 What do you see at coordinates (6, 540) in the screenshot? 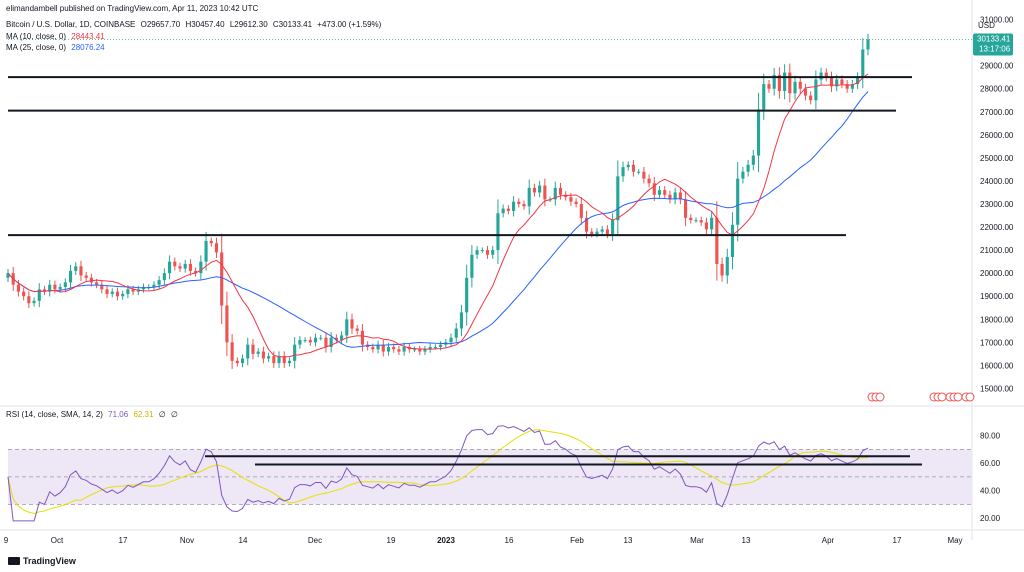
I see `x-tick-label: 9` at bounding box center [6, 540].